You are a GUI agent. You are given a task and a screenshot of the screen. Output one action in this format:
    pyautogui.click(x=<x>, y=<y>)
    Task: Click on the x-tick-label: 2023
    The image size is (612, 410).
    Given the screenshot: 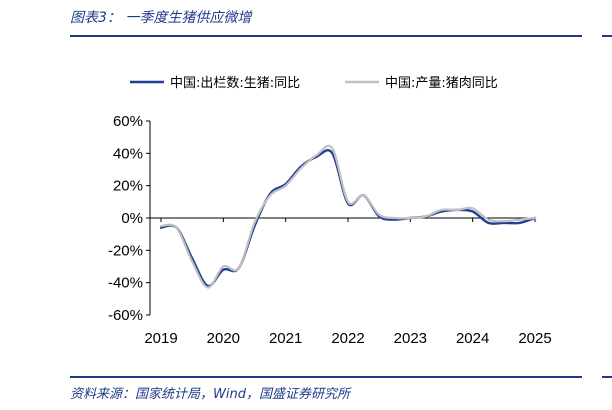 What is the action you would take?
    pyautogui.click(x=410, y=338)
    